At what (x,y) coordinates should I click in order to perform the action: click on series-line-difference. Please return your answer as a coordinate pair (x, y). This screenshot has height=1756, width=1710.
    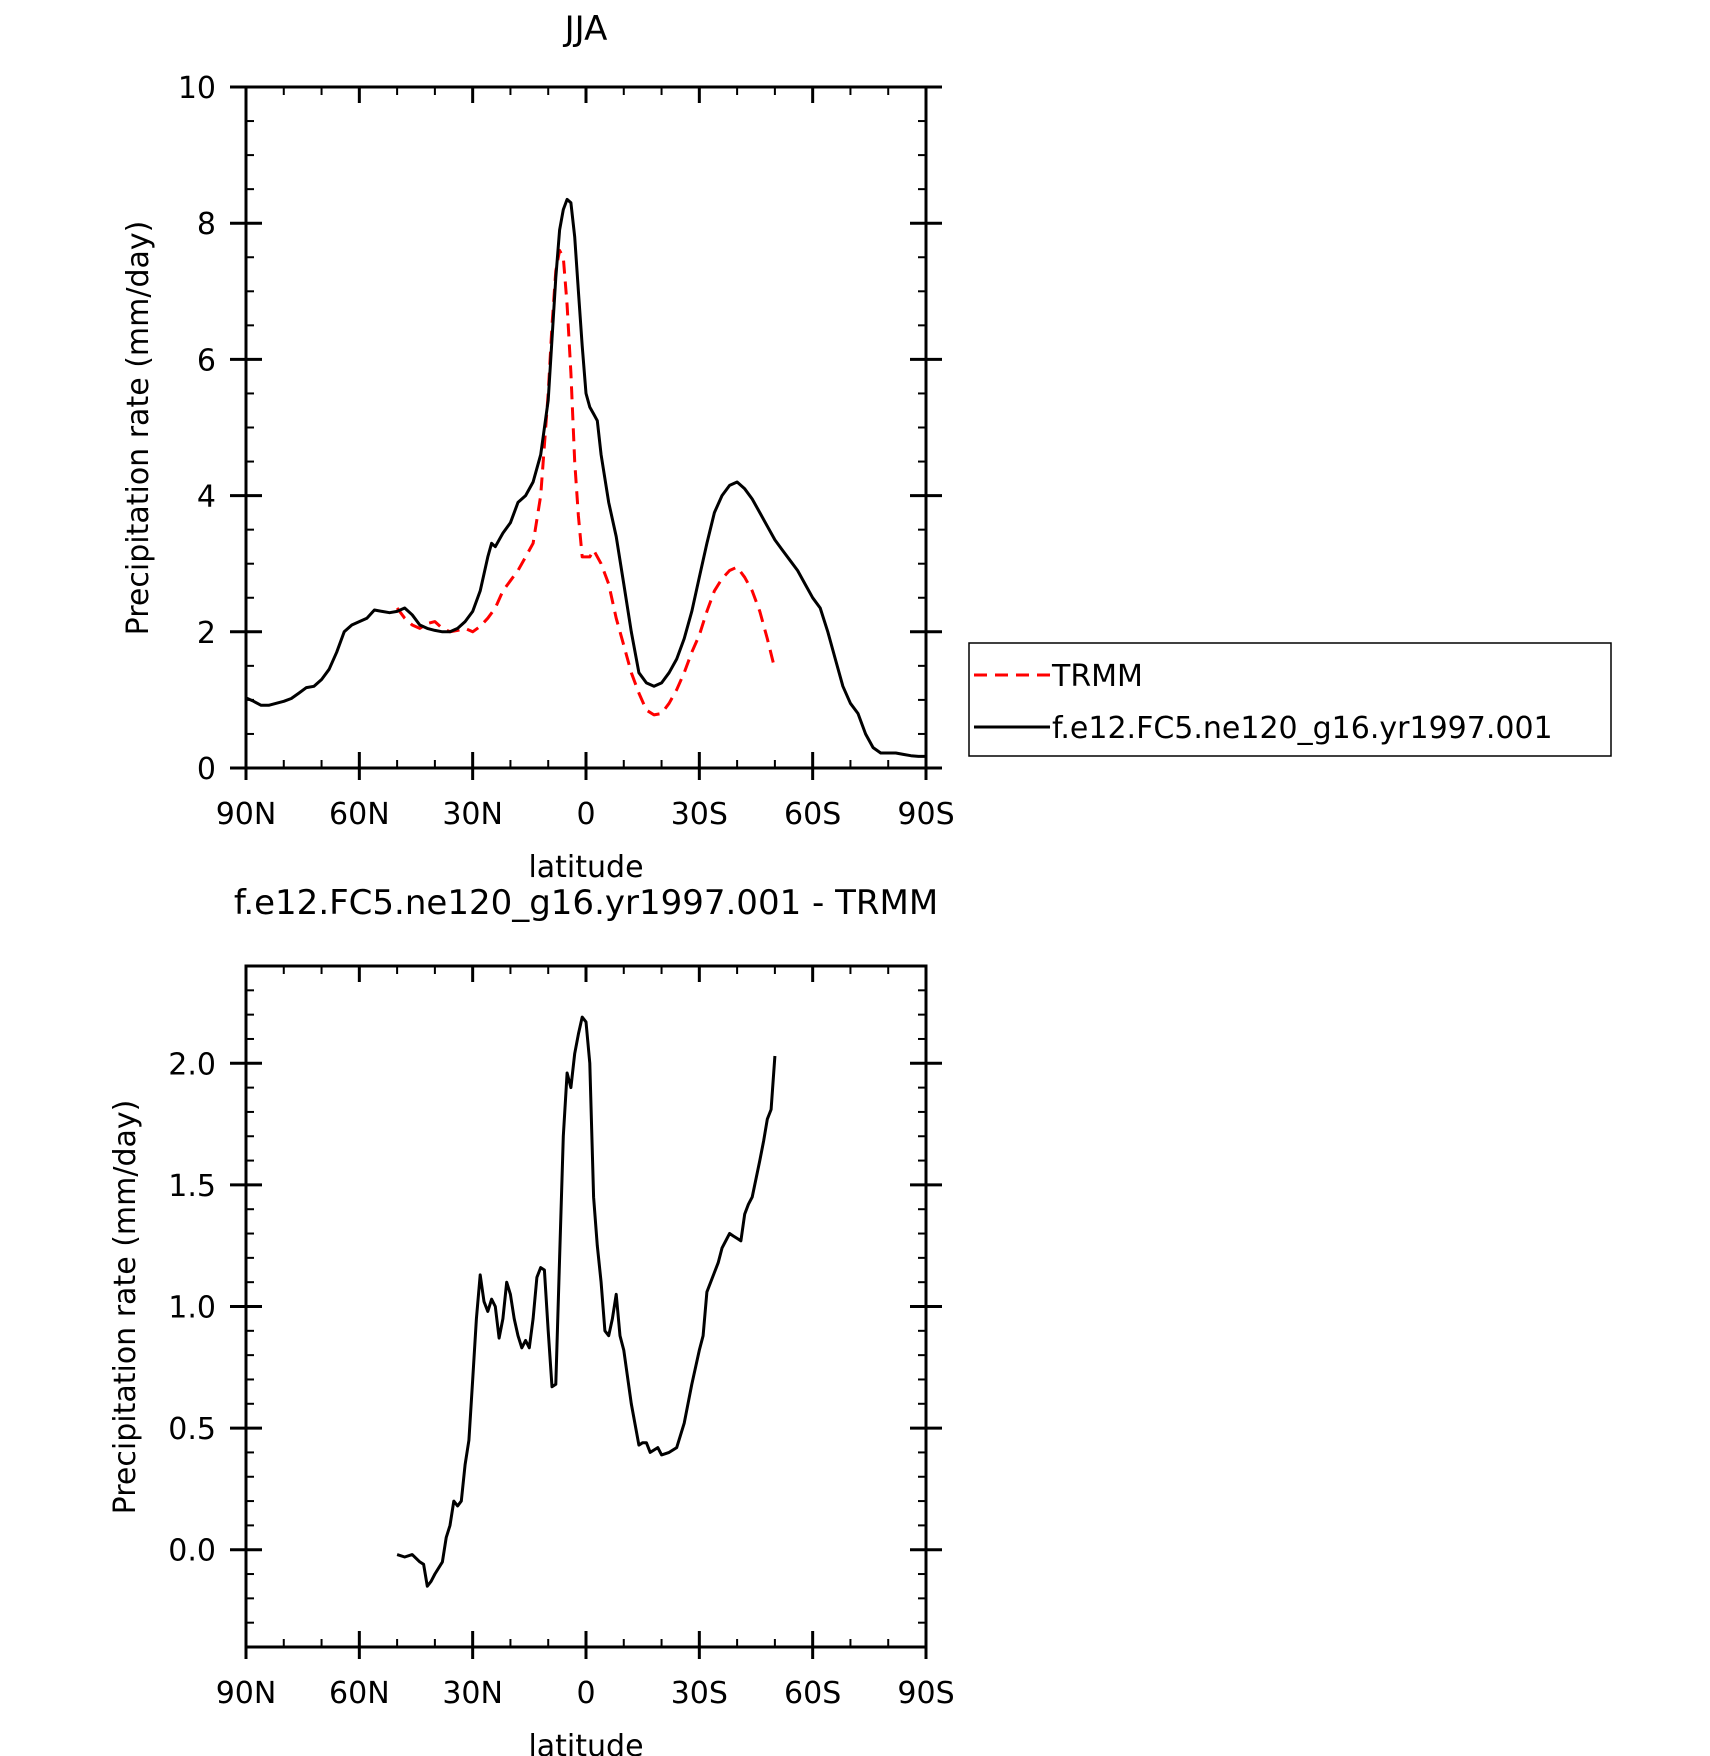
    Looking at the image, I should click on (586, 1301).